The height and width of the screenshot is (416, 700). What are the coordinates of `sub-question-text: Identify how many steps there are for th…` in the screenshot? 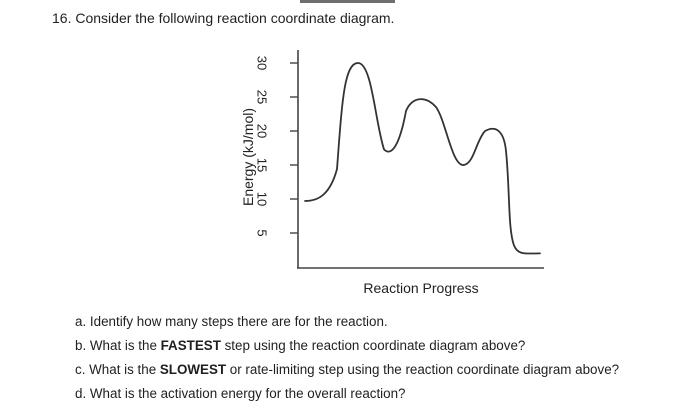 It's located at (238, 321).